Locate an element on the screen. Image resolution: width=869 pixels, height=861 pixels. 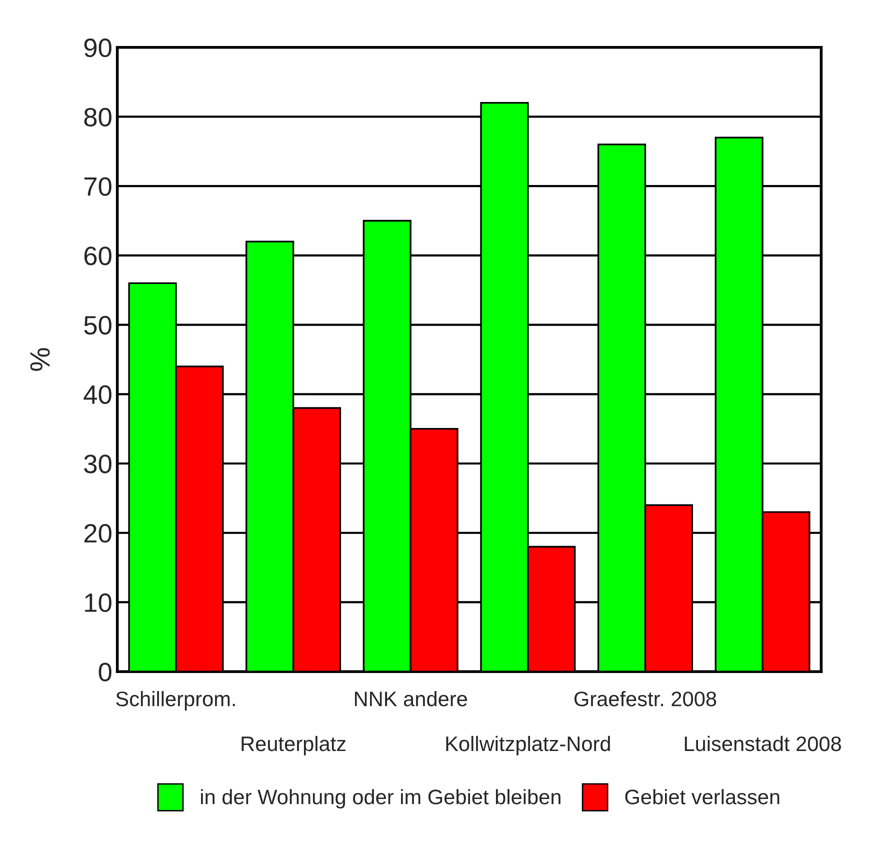
y-axis-title: % is located at coordinates (40, 359).